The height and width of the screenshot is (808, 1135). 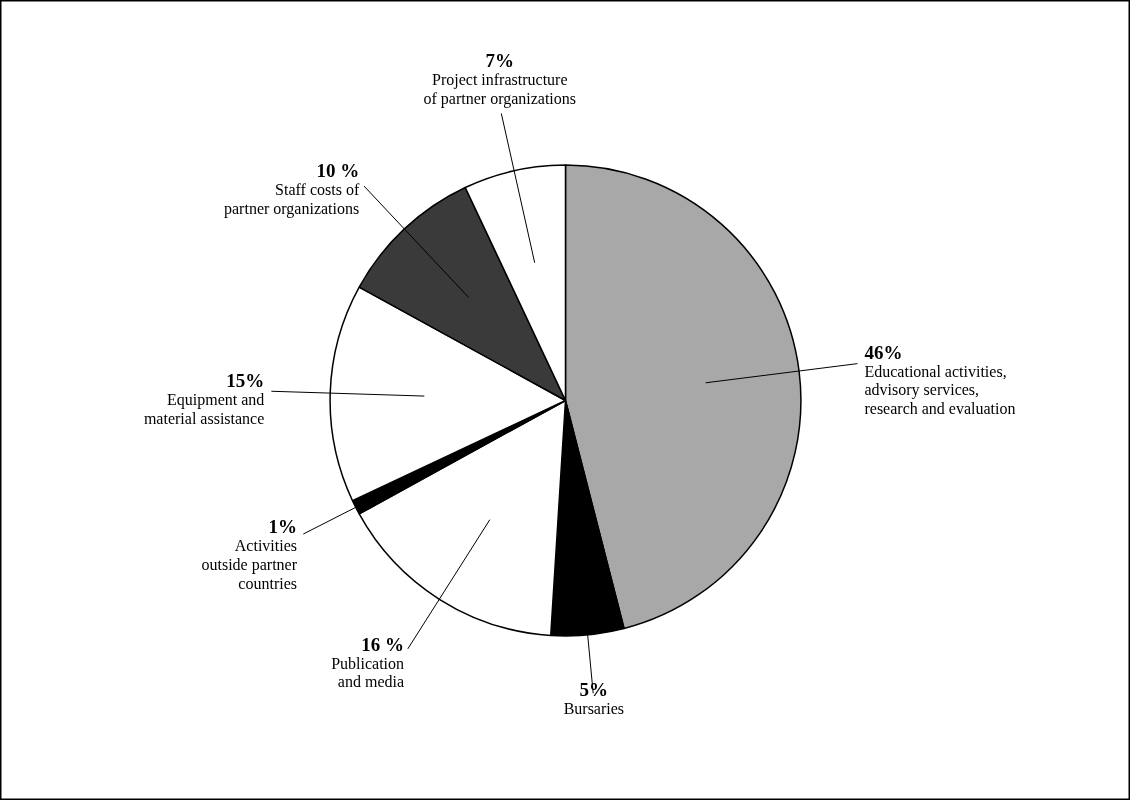 I want to click on slice-label: Equipment and material assistance, so click(x=204, y=409).